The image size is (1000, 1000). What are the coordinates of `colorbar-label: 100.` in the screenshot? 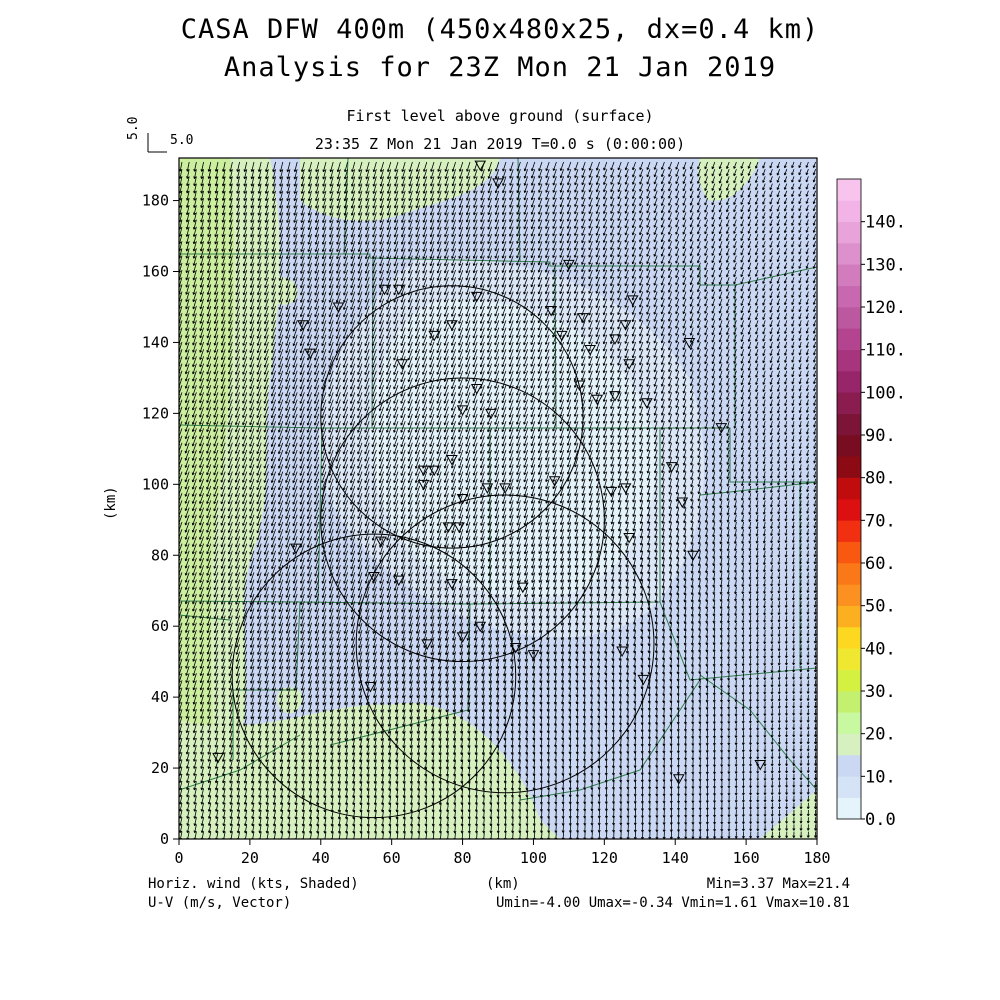 It's located at (885, 393).